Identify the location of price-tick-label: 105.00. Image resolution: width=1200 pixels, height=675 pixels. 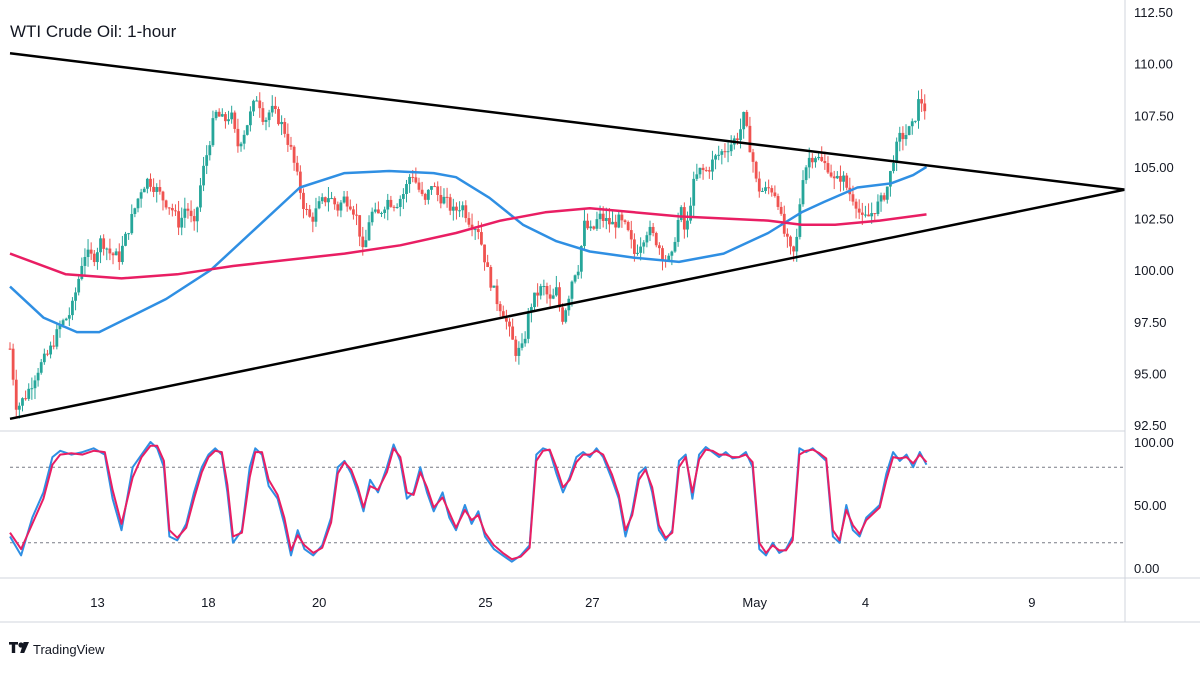
(1154, 167).